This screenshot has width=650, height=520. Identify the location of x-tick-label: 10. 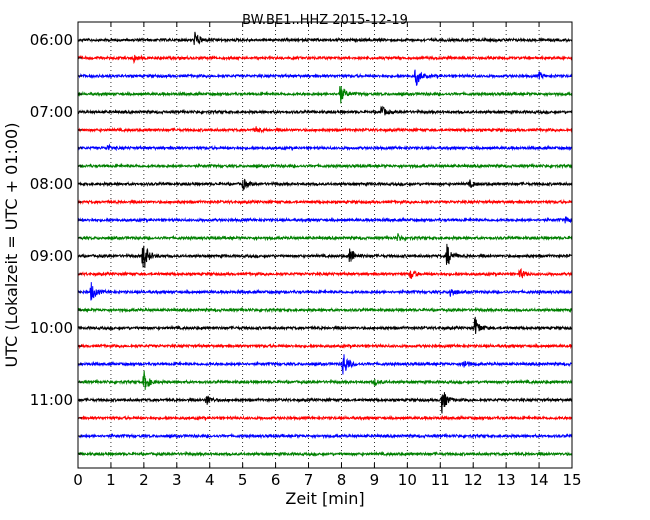
(407, 480).